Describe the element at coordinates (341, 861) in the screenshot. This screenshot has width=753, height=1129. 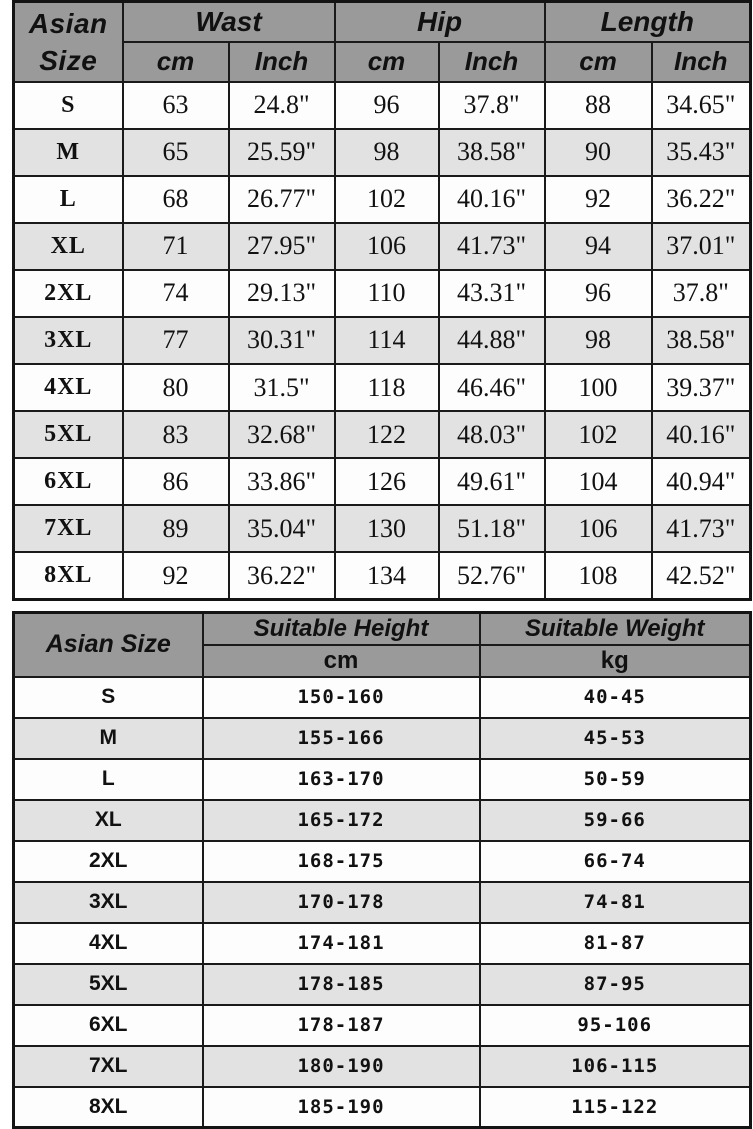
I see `height-cell: 168-175` at that location.